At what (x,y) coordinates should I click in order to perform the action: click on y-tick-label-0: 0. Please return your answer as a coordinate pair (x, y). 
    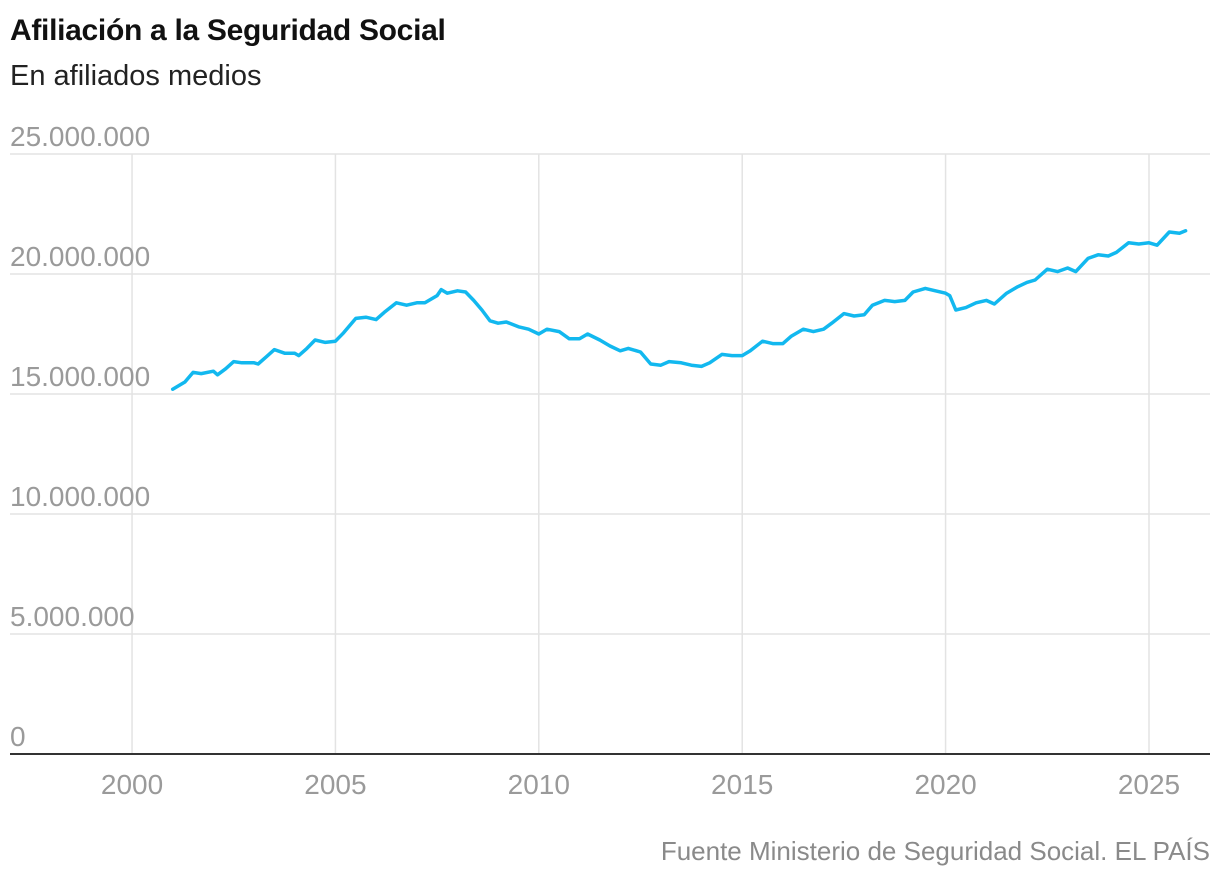
    Looking at the image, I should click on (18, 736).